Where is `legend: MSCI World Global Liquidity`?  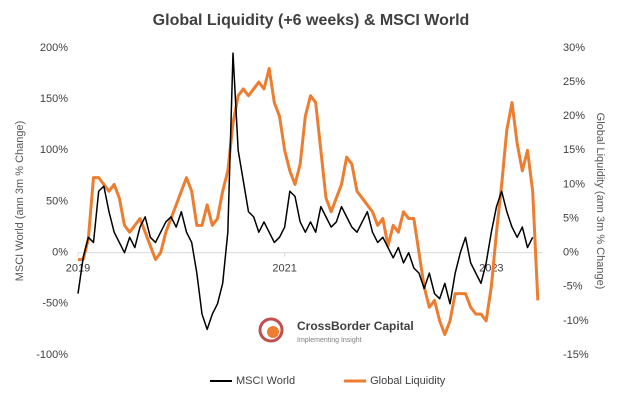 legend: MSCI World Global Liquidity is located at coordinates (328, 381).